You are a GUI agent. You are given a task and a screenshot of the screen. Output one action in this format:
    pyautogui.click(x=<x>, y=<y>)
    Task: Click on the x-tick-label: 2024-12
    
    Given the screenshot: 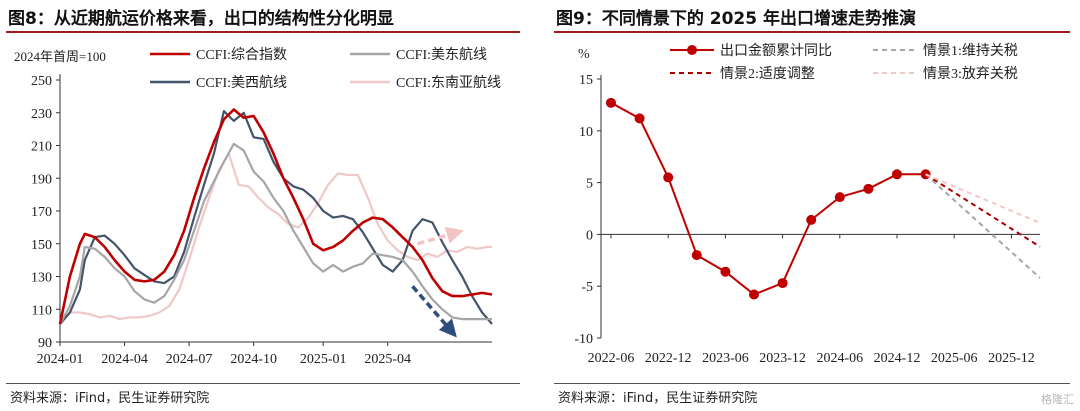 What is the action you would take?
    pyautogui.click(x=897, y=358)
    